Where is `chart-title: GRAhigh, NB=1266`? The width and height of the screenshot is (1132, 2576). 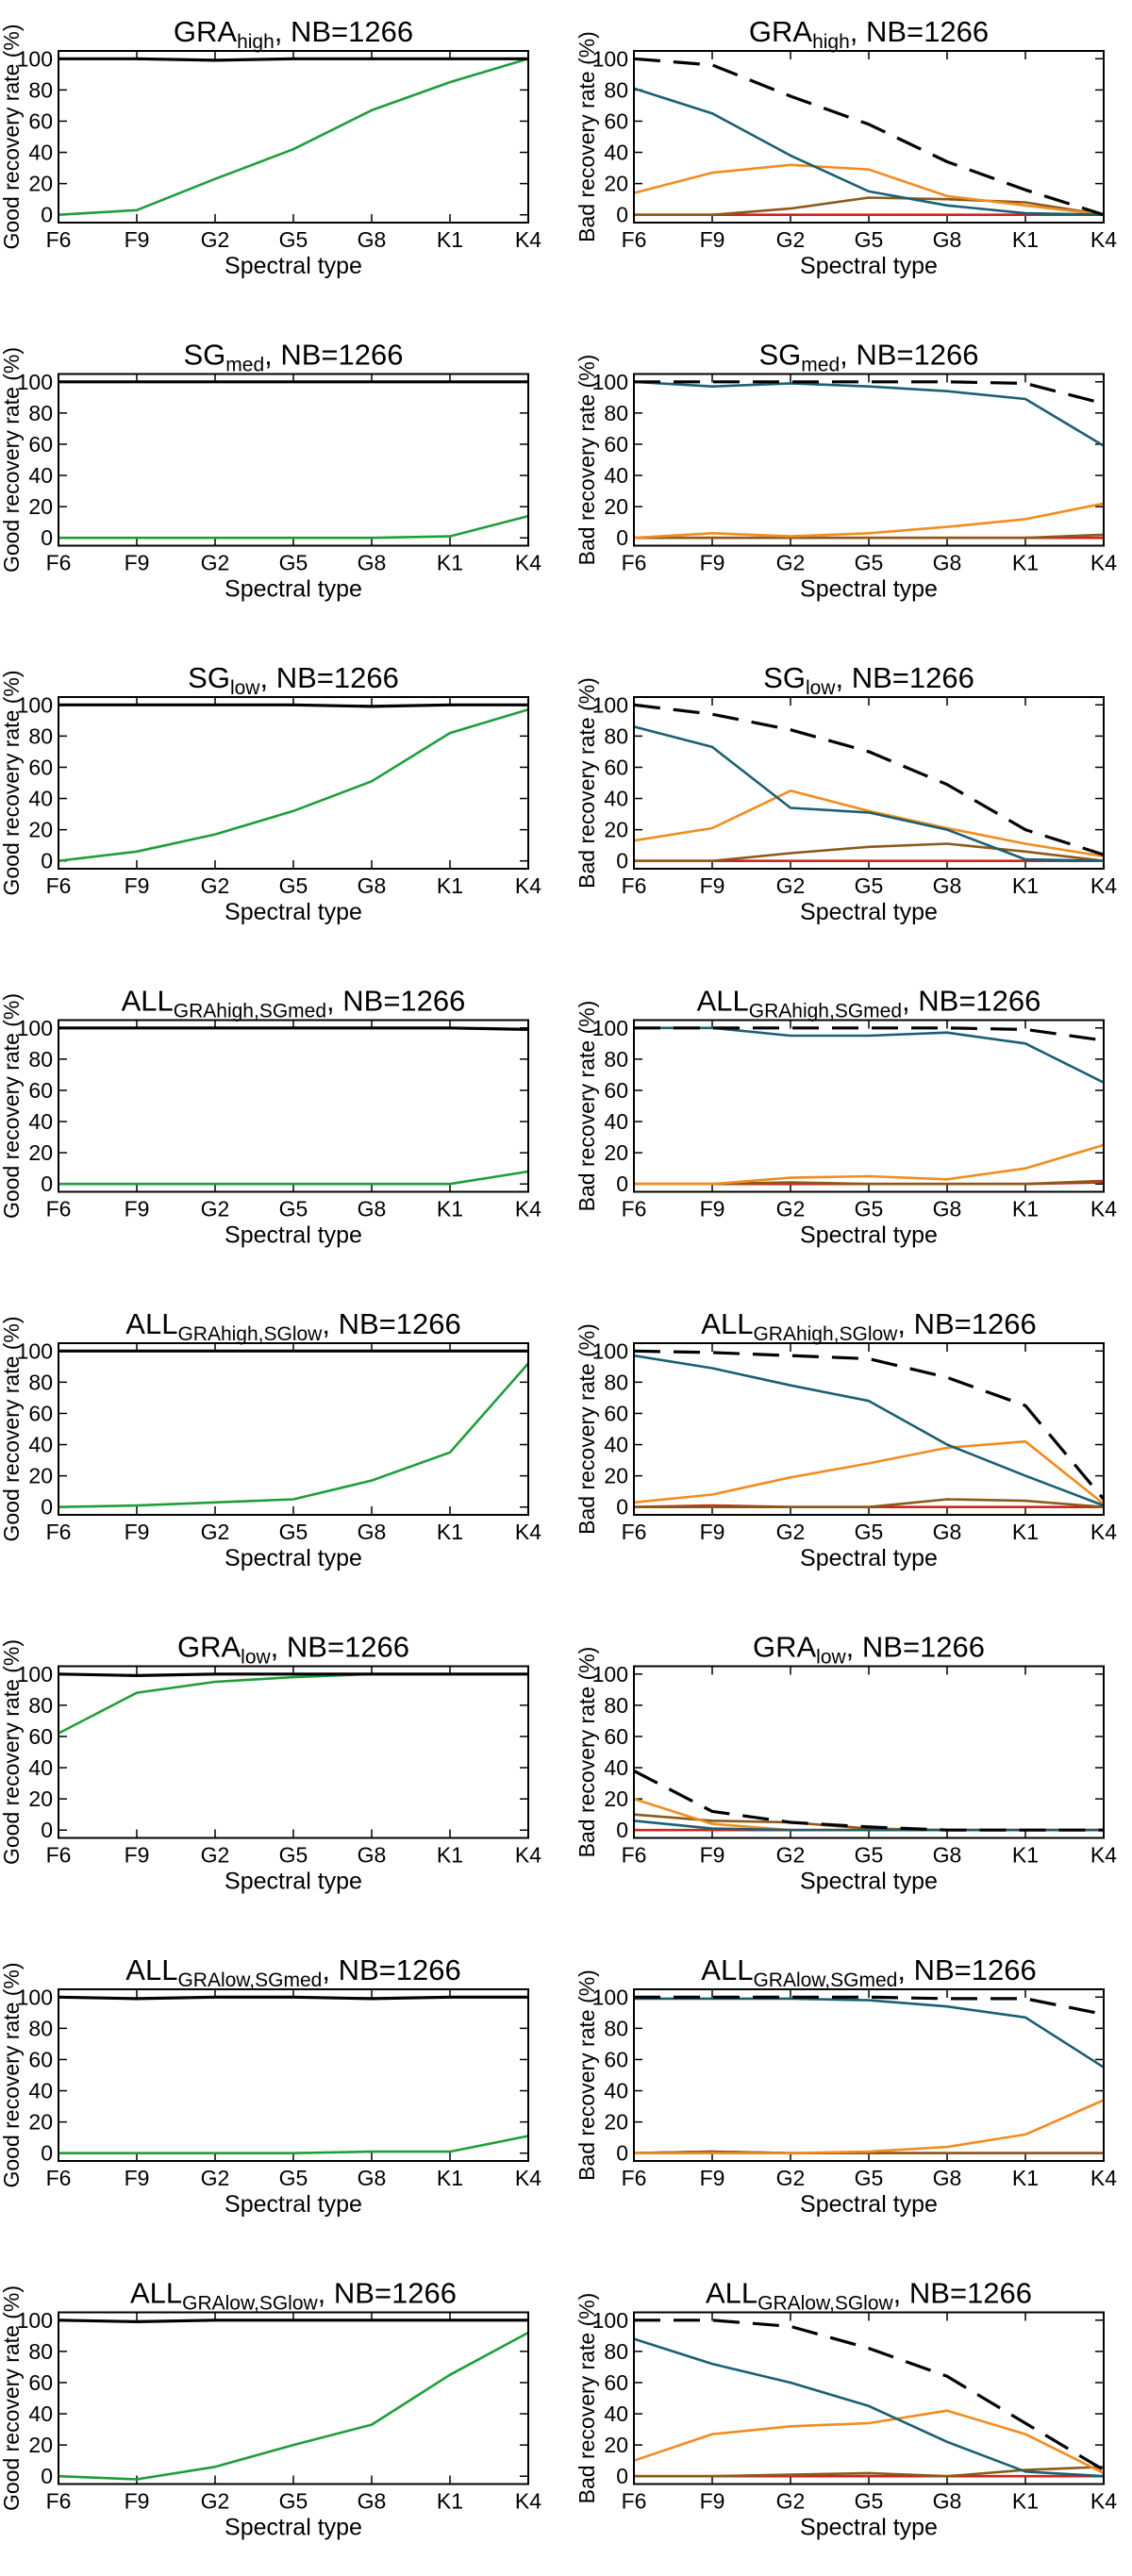 chart-title: GRAhigh, NB=1266 is located at coordinates (869, 34).